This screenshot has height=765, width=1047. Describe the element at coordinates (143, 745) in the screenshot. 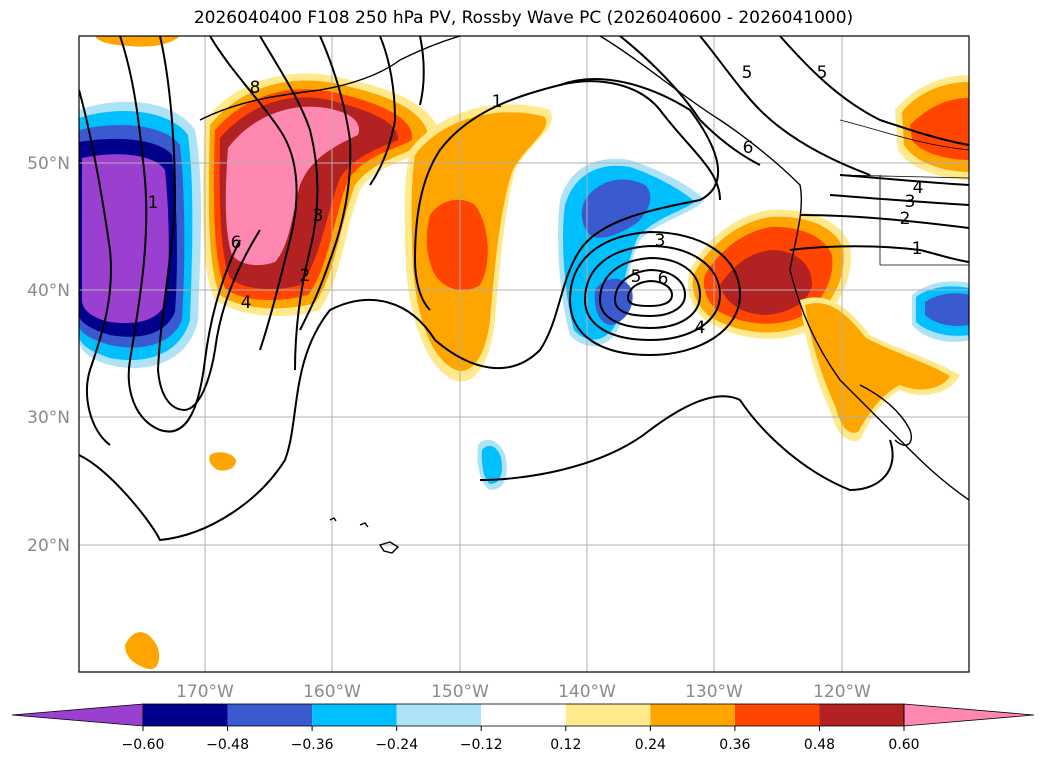

I see `colorbar-tick-label: −0.60` at that location.